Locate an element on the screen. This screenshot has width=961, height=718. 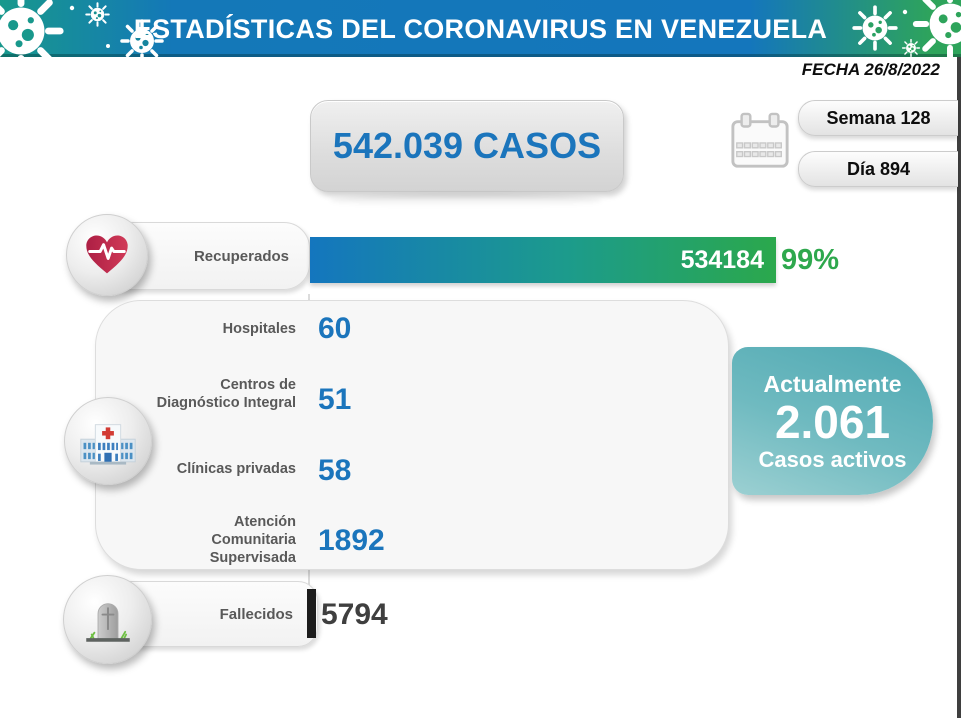
total-cases-reflection is located at coordinates (466, 200).